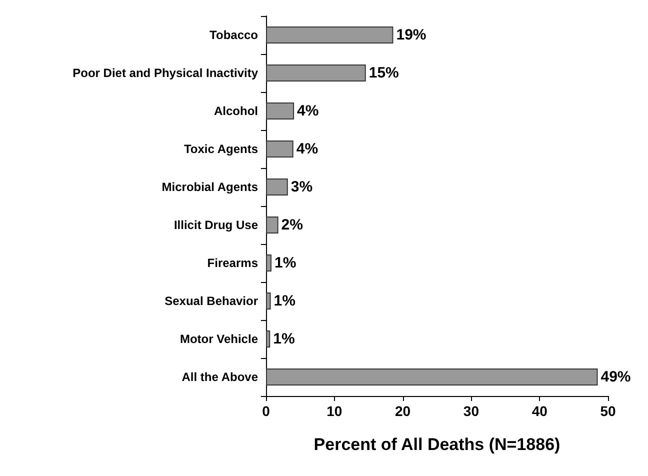 The height and width of the screenshot is (476, 648). What do you see at coordinates (210, 187) in the screenshot?
I see `y-tick-label: Microbial Agents` at bounding box center [210, 187].